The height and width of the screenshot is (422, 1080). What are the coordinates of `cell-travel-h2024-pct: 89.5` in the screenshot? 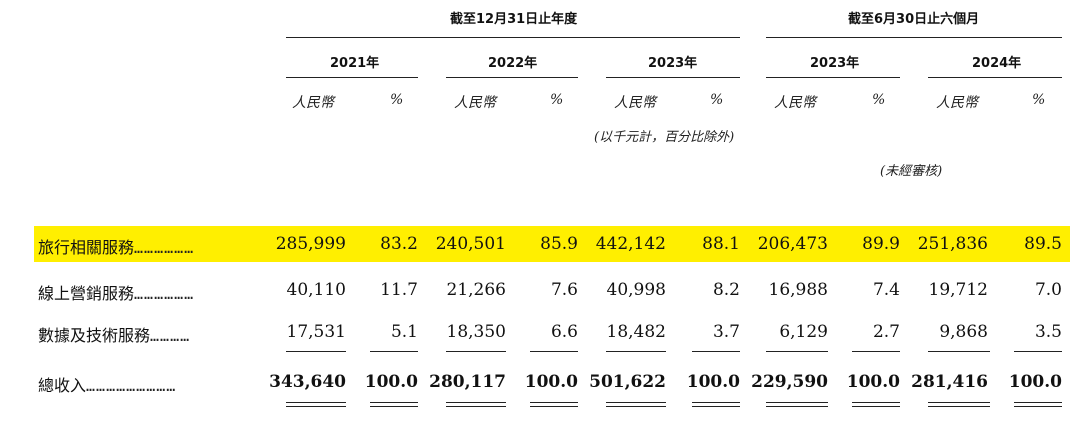 It's located at (1043, 244).